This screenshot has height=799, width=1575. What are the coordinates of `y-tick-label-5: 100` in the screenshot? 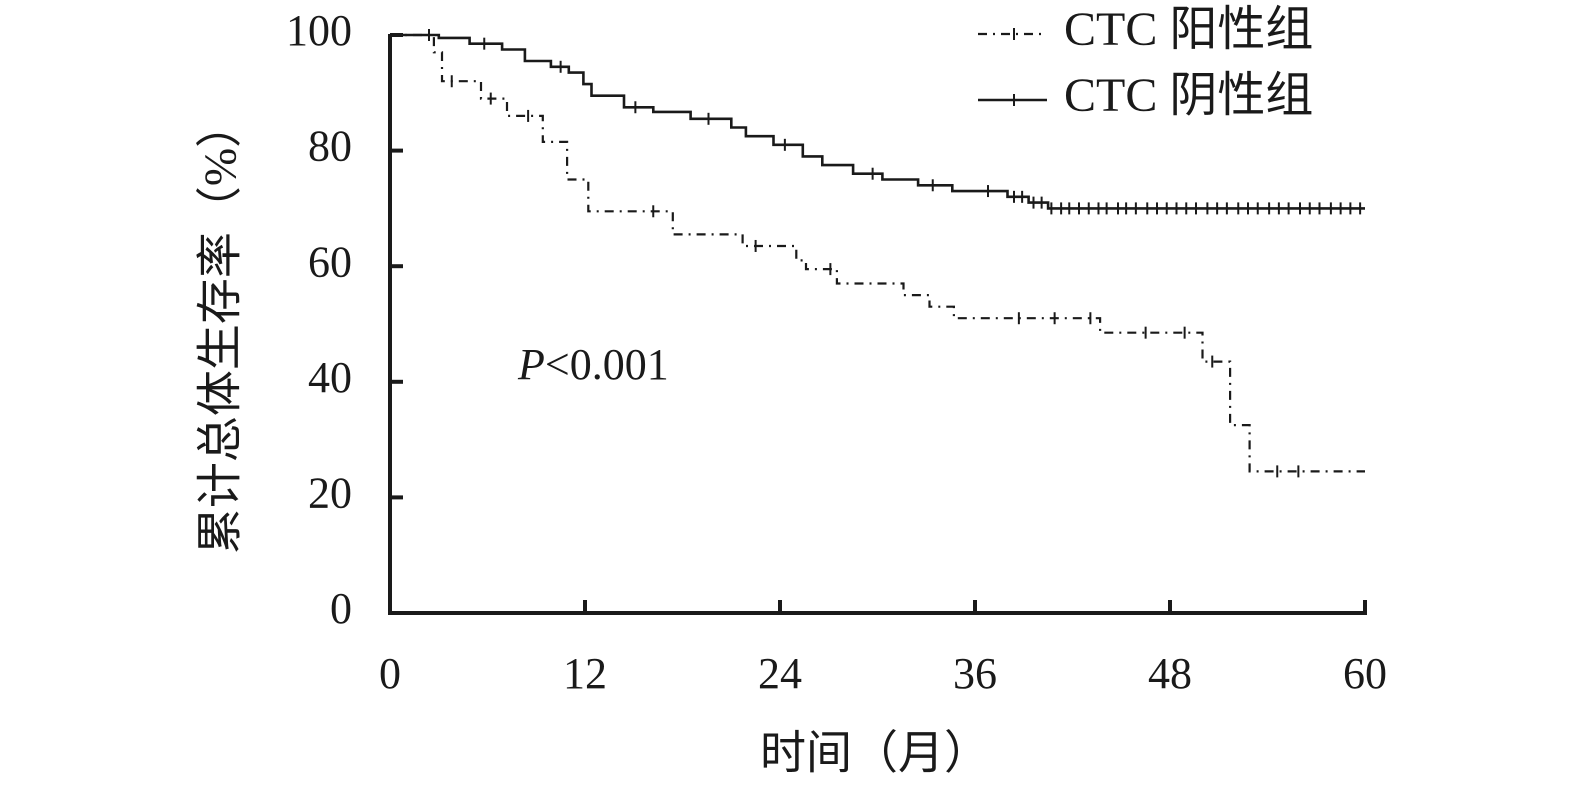 It's located at (319, 30).